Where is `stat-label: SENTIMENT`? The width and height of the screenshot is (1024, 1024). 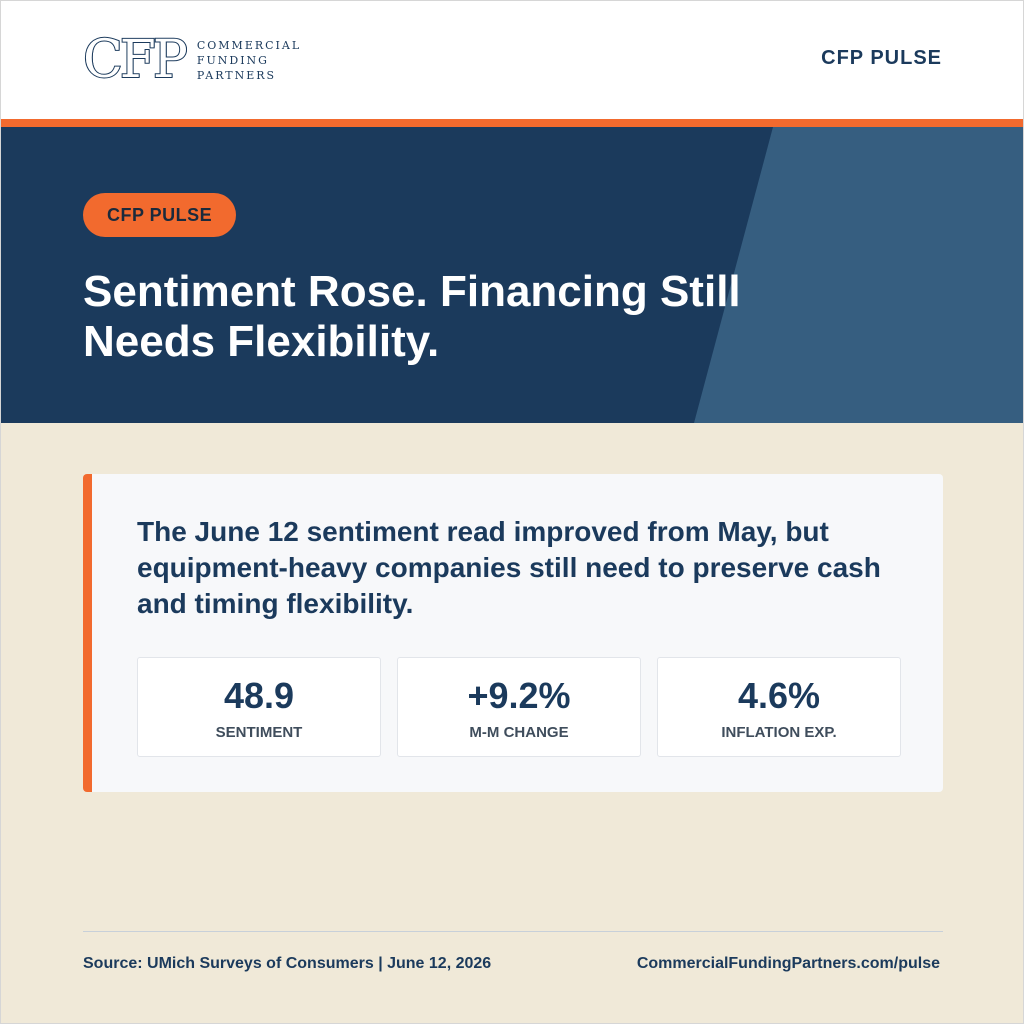
stat-label: SENTIMENT is located at coordinates (259, 732).